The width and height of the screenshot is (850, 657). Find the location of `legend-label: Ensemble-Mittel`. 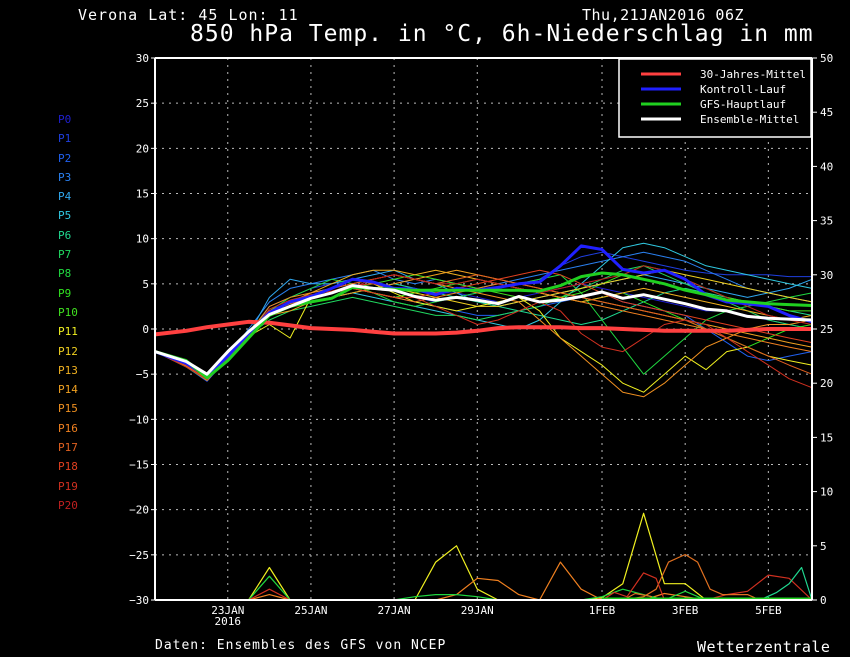

legend-label: Ensemble-Mittel is located at coordinates (749, 119).